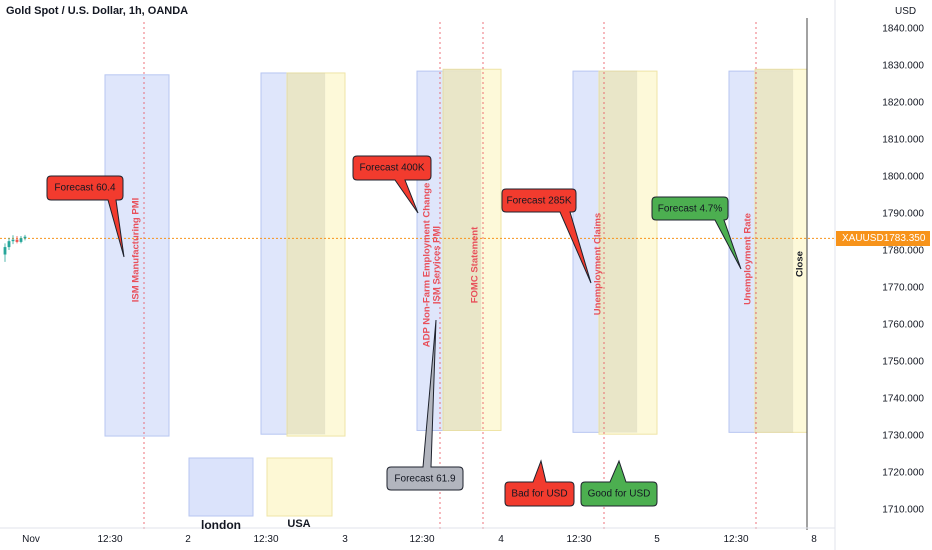 The image size is (932, 550). Describe the element at coordinates (437, 265) in the screenshot. I see `event-label-ism-services: ISM Services PMI` at that location.